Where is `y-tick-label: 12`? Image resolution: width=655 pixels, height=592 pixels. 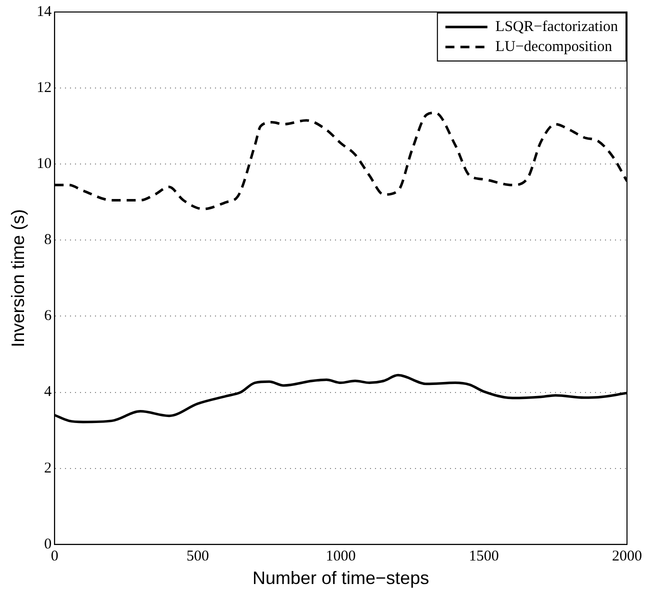
y-tick-label: 12 is located at coordinates (44, 88).